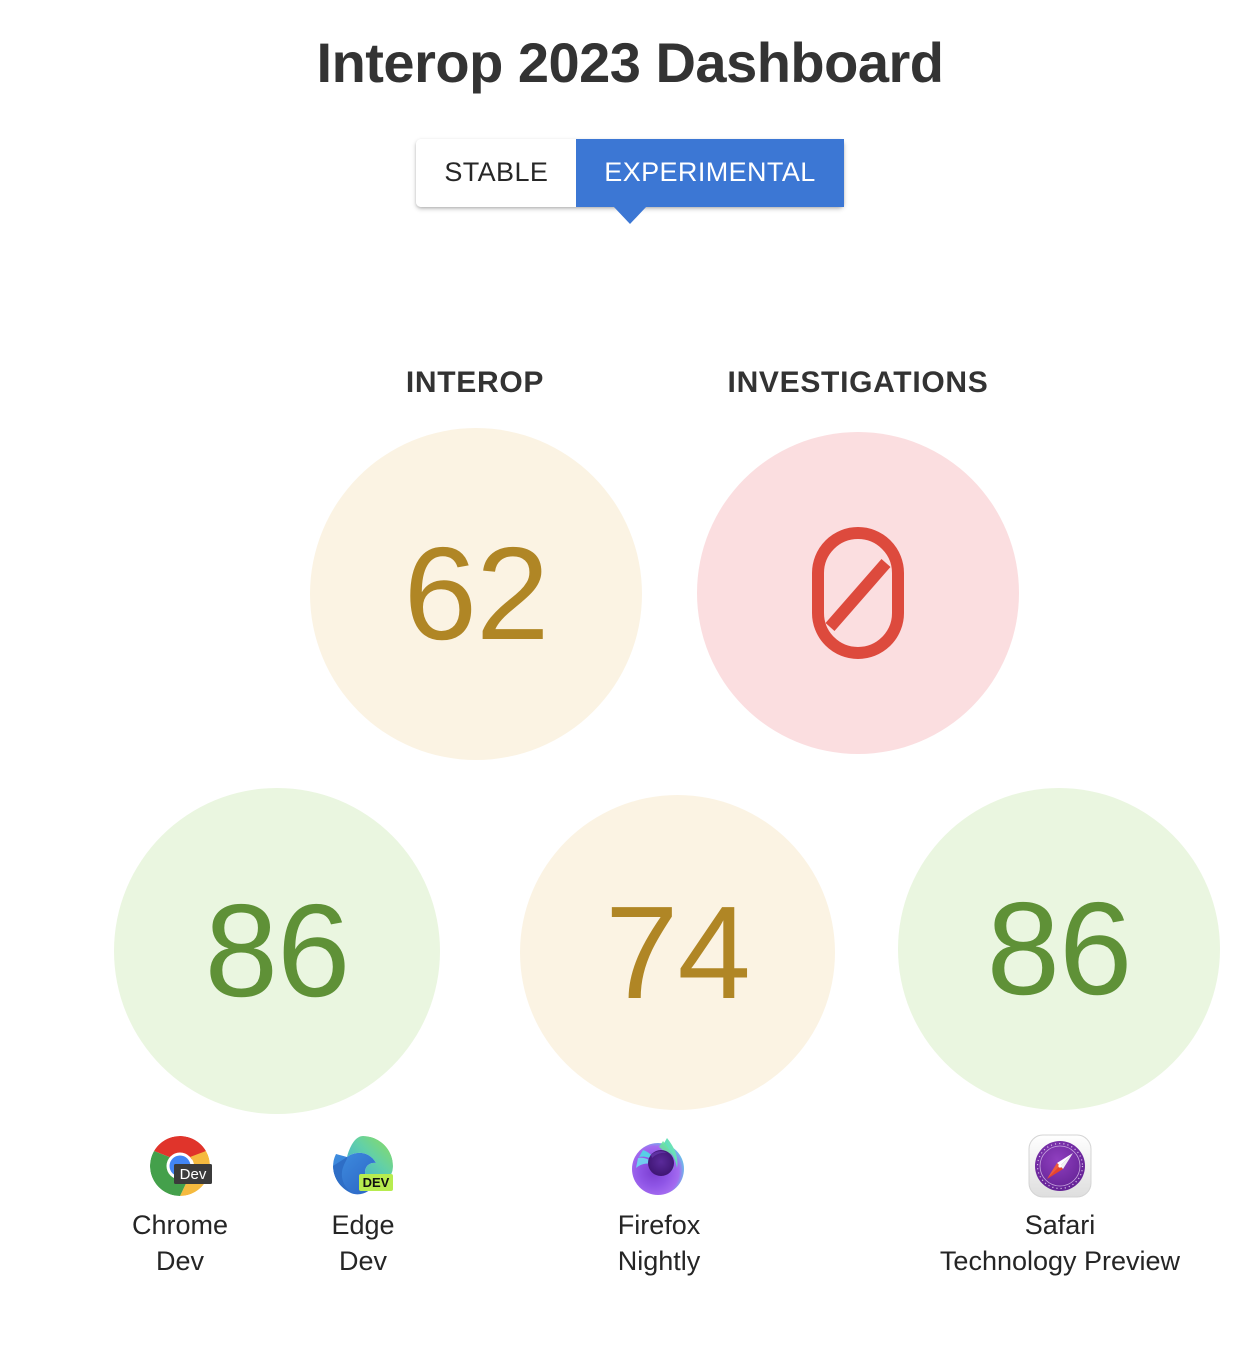 This screenshot has width=1260, height=1364. I want to click on tab-experimental: EXPERIMENTAL, so click(710, 173).